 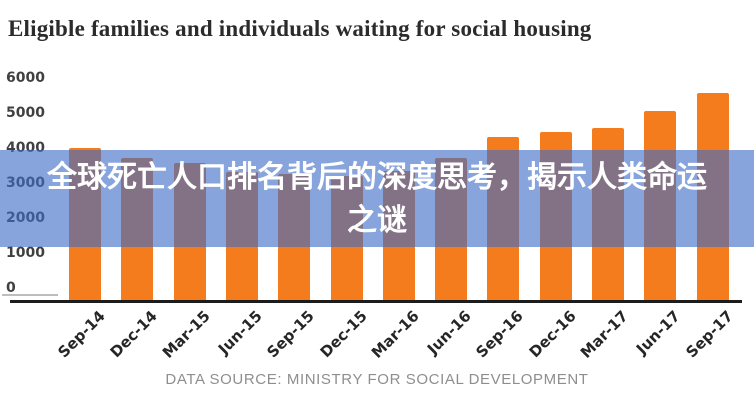 I want to click on x-axis-line, so click(x=376, y=301).